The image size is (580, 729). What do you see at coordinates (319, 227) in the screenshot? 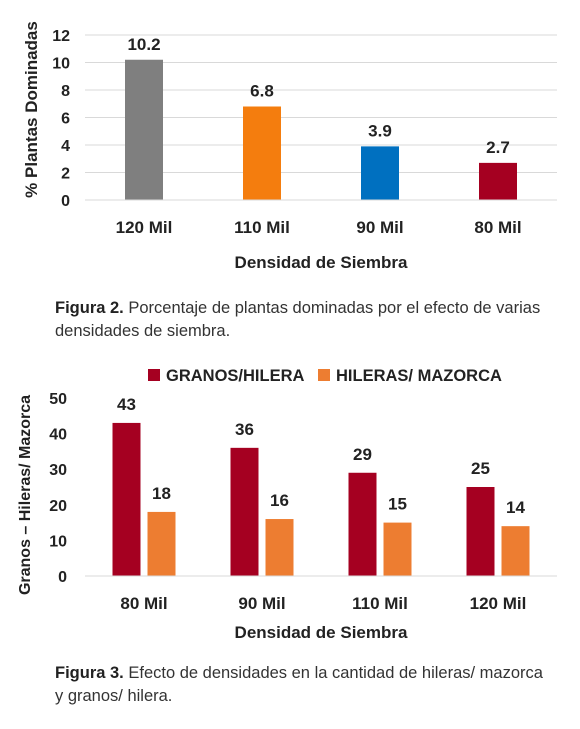
I see `x-axis-ticks: 120 Mil 110 Mil 90 Mil 80 Mil` at bounding box center [319, 227].